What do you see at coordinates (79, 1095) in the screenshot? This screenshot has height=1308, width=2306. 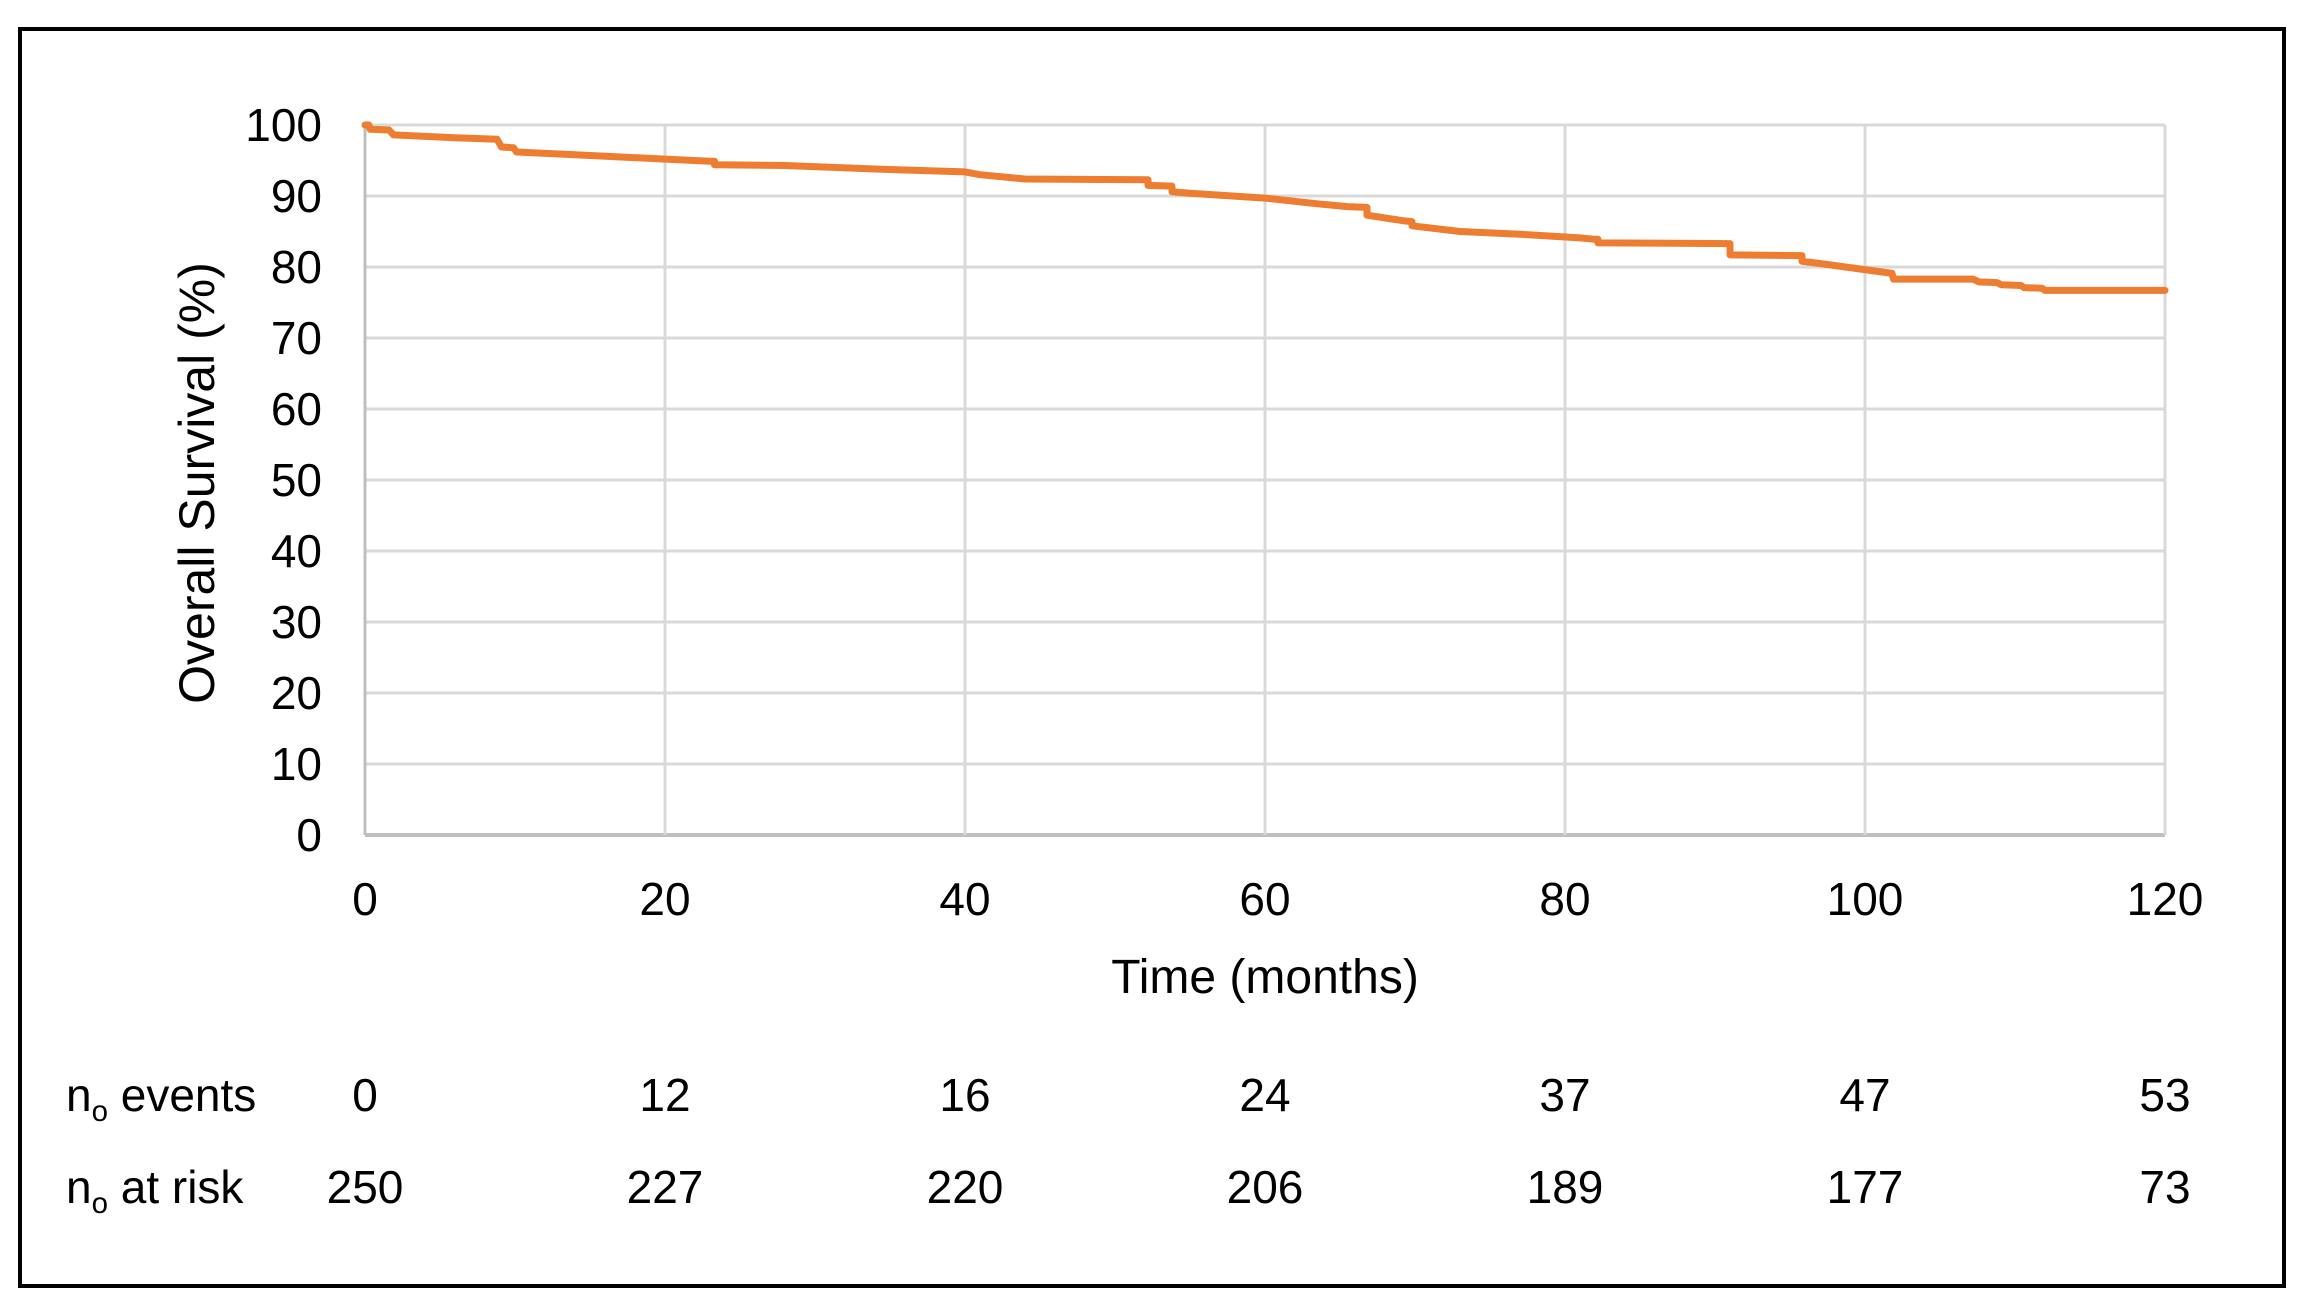 I see `events-label-n: n` at bounding box center [79, 1095].